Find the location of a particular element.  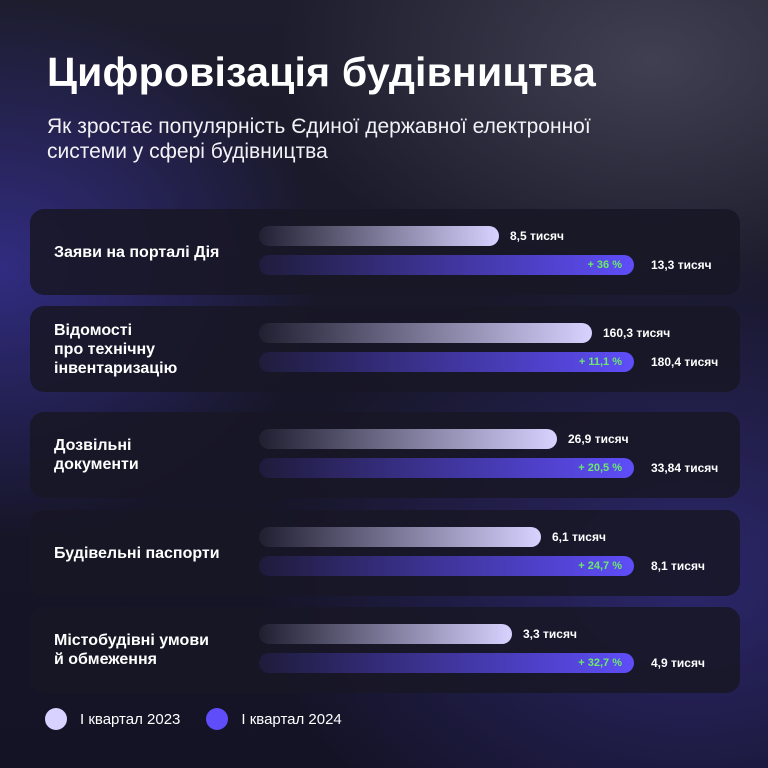

category-label: Містобудівні умови й обмеження is located at coordinates (154, 650).